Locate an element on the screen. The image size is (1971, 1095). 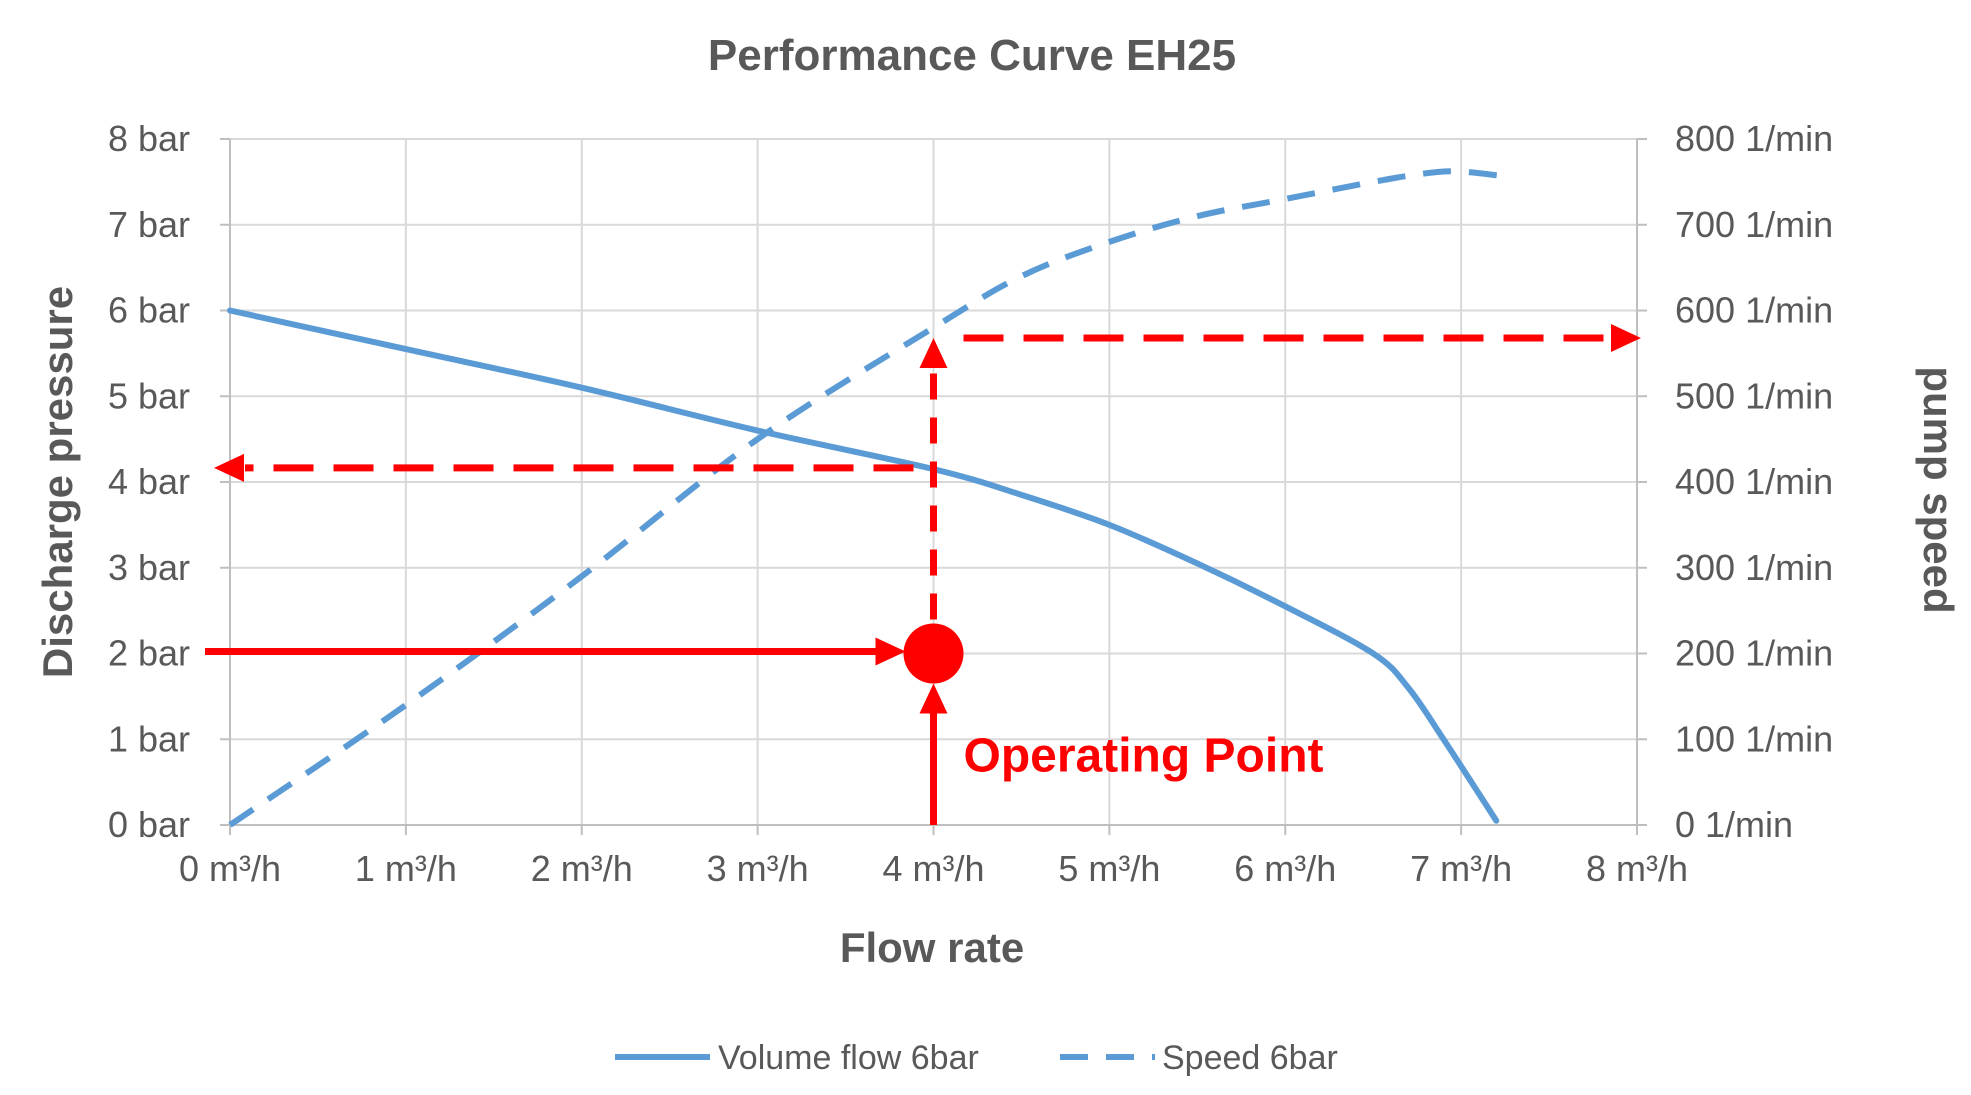
chart-title: Performance Curve EH25 is located at coordinates (972, 55).